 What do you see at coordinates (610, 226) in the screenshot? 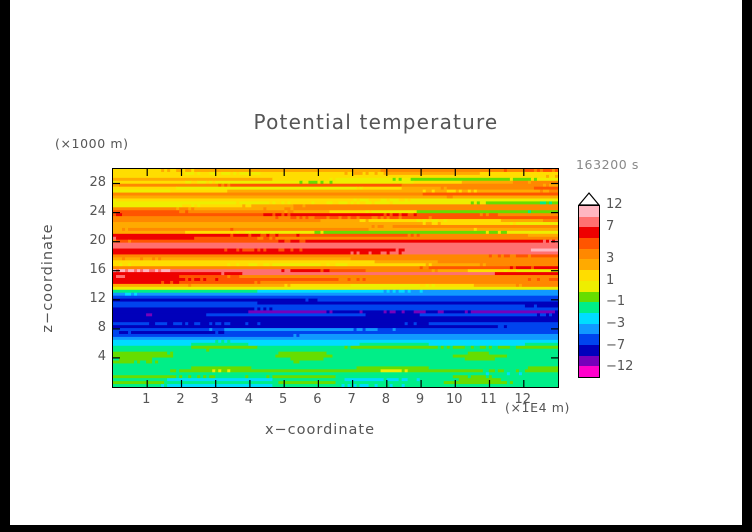
I see `colorbar-tick-label: 7` at bounding box center [610, 226].